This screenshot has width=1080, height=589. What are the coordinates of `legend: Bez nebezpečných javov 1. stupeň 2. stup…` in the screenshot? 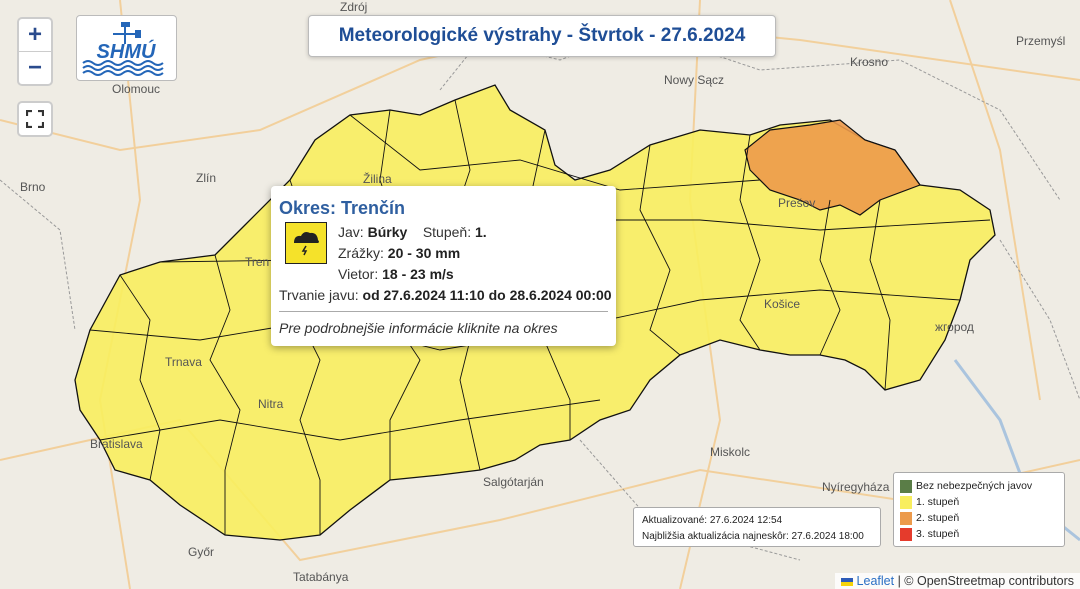 It's located at (979, 509).